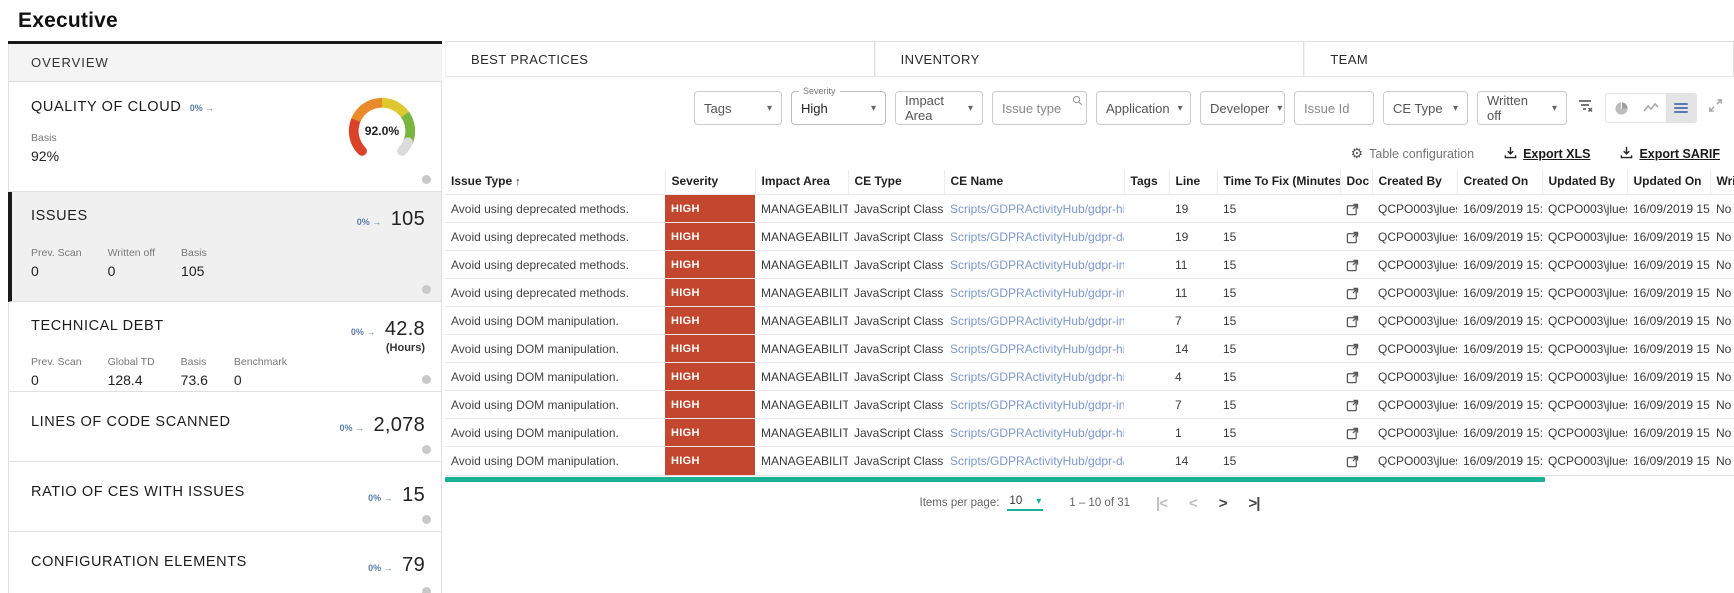 The height and width of the screenshot is (593, 1734). What do you see at coordinates (1621, 108) in the screenshot?
I see `pie-chart-view-button` at bounding box center [1621, 108].